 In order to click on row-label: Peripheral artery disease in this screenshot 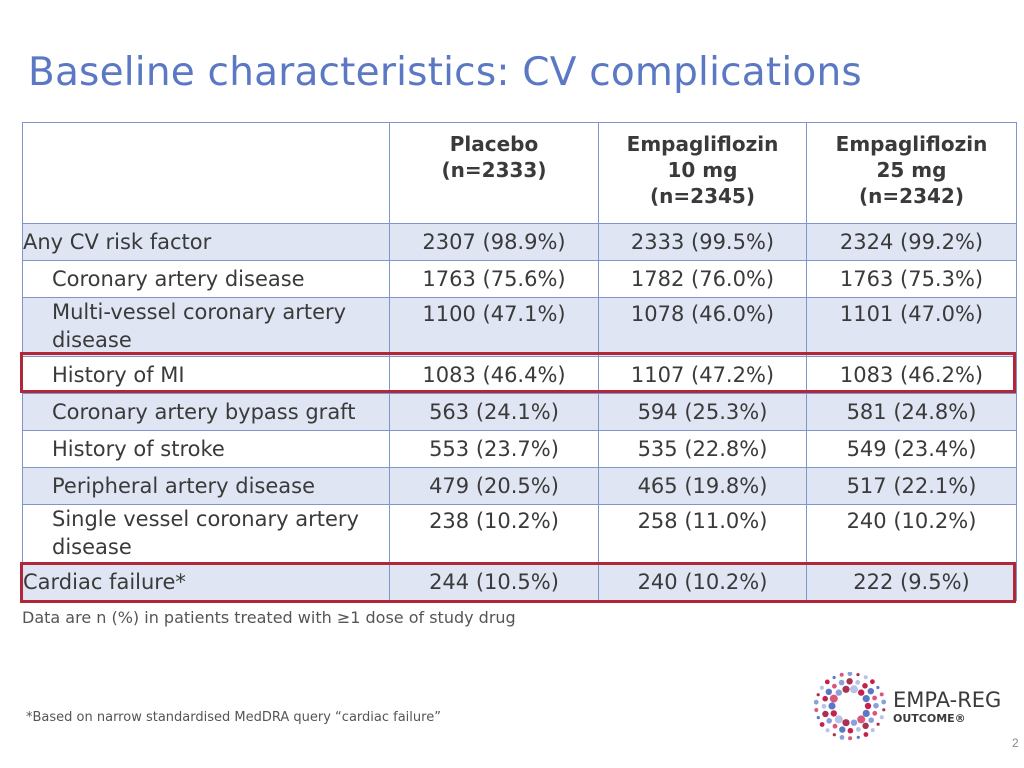, I will do `click(206, 486)`.